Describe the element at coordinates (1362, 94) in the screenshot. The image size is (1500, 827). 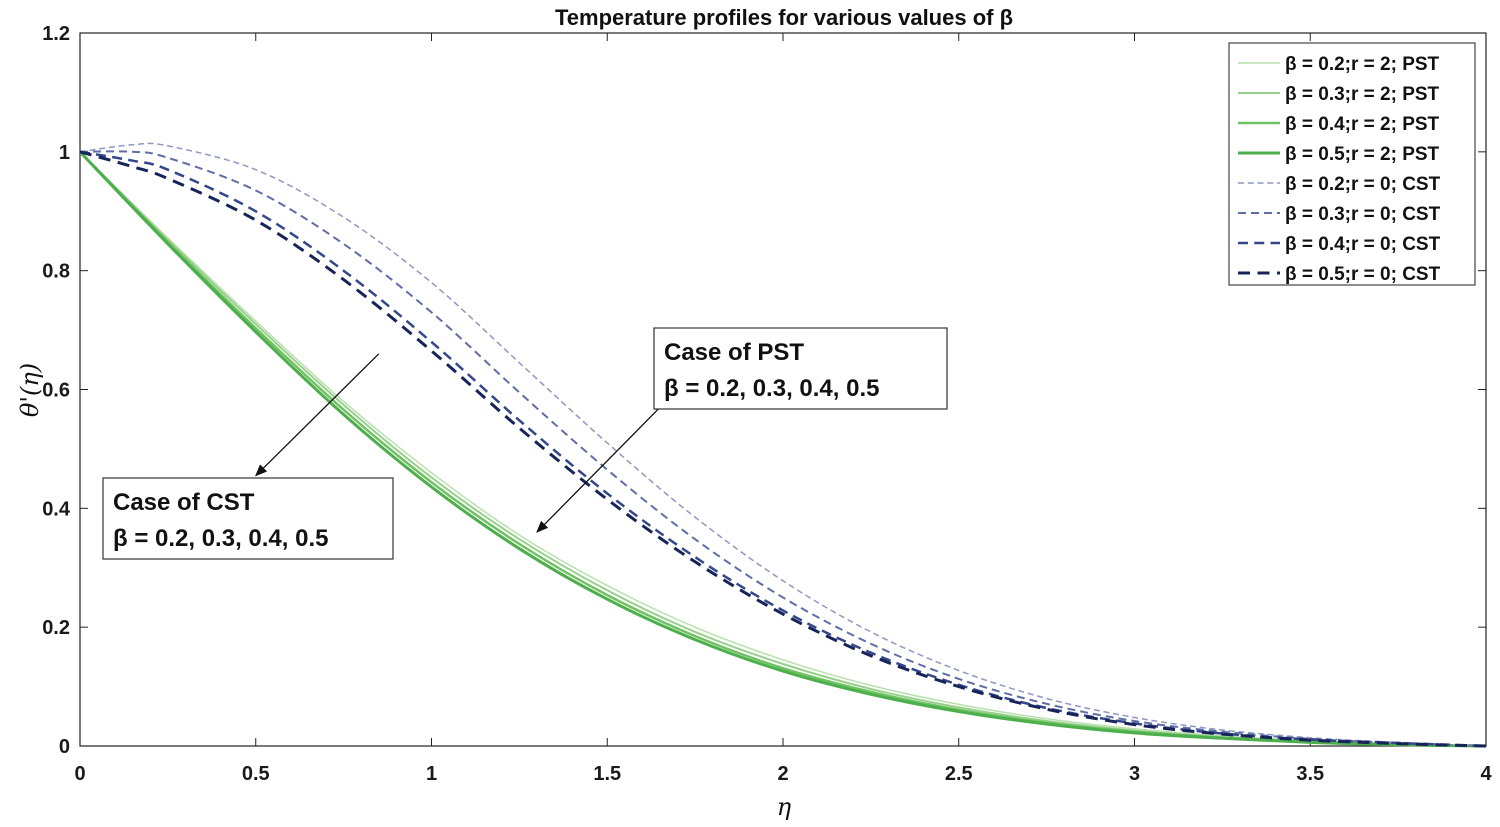
I see `legend-label: β = 0.3;r = 2; PST` at that location.